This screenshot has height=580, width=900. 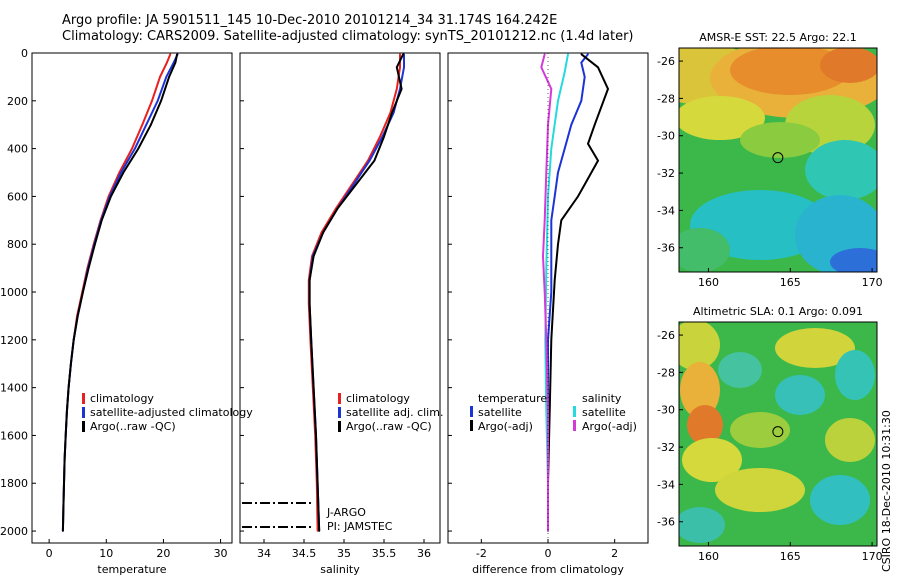 What do you see at coordinates (666, 248) in the screenshot?
I see `sst-map-ytick-label: -36` at bounding box center [666, 248].